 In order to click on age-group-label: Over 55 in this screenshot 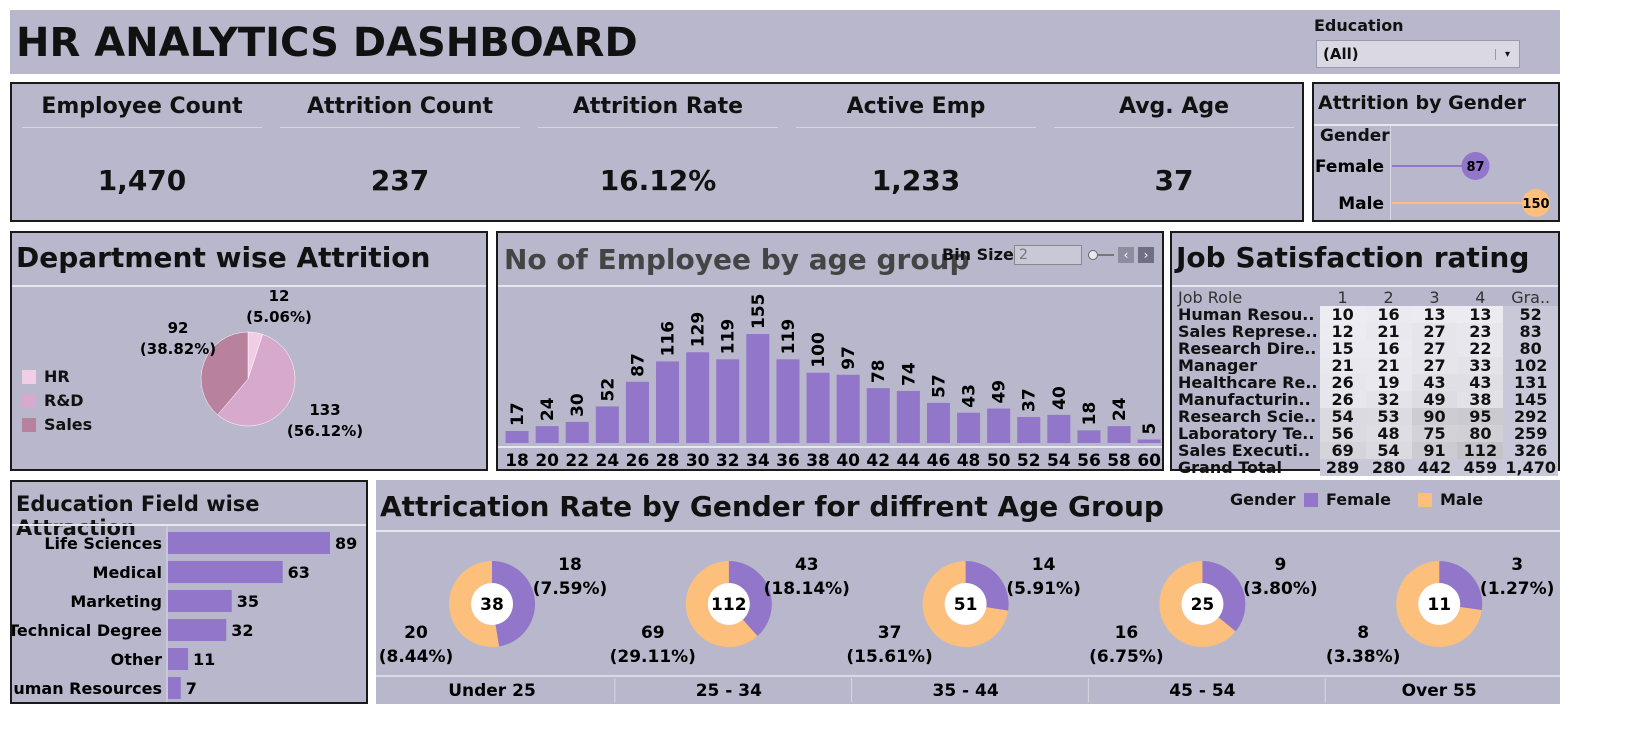, I will do `click(1439, 691)`.